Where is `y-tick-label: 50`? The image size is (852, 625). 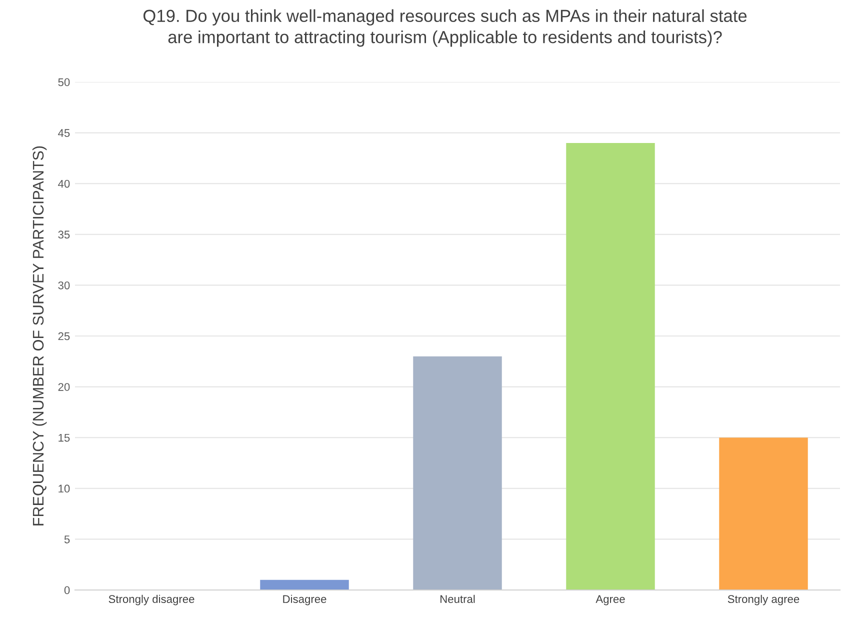 y-tick-label: 50 is located at coordinates (64, 82).